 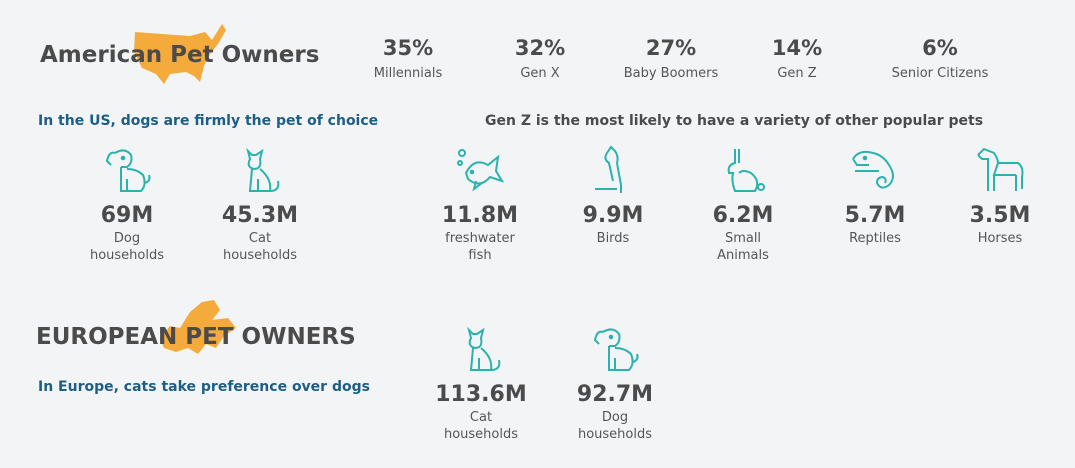 I want to click on generation-stat: 35% Millennials, so click(x=408, y=58).